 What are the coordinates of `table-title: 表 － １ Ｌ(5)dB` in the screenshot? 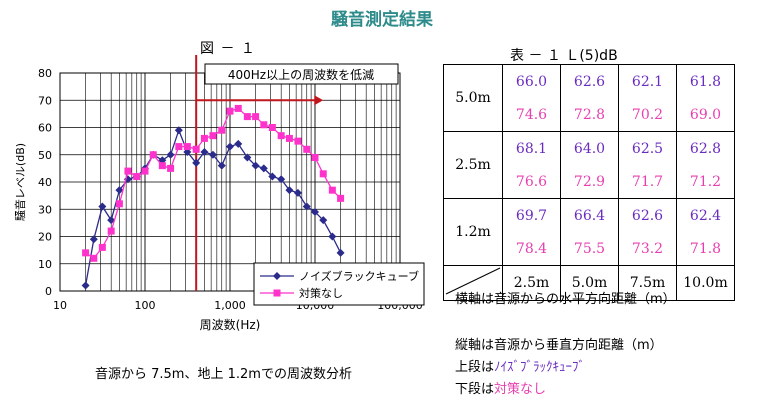 It's located at (564, 56).